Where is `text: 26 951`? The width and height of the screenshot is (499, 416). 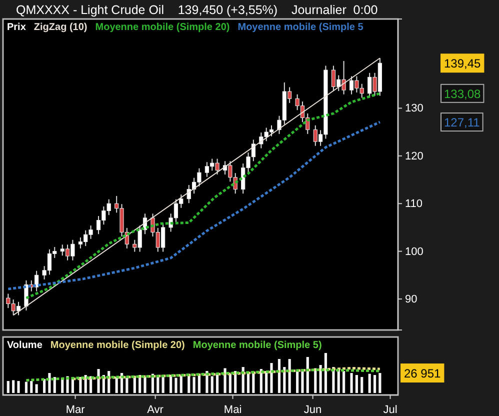
text: 26 951 is located at coordinates (423, 373).